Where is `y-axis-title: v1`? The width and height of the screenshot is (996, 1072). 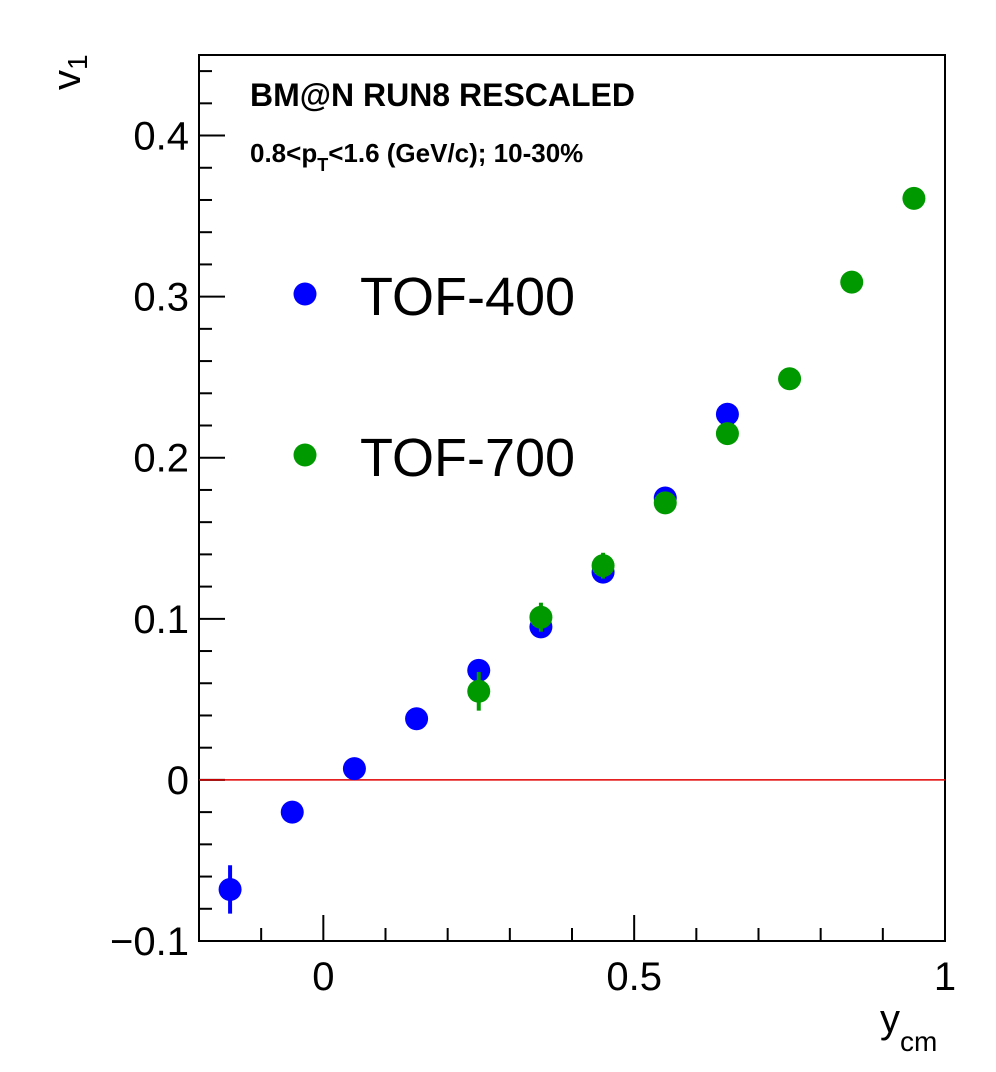
y-axis-title: v1 is located at coordinates (69, 72).